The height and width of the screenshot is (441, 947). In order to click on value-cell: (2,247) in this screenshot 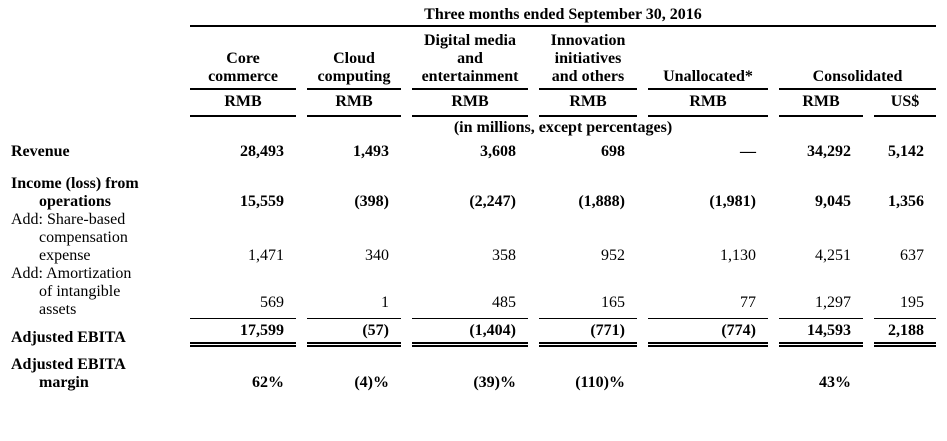, I will do `click(492, 201)`.